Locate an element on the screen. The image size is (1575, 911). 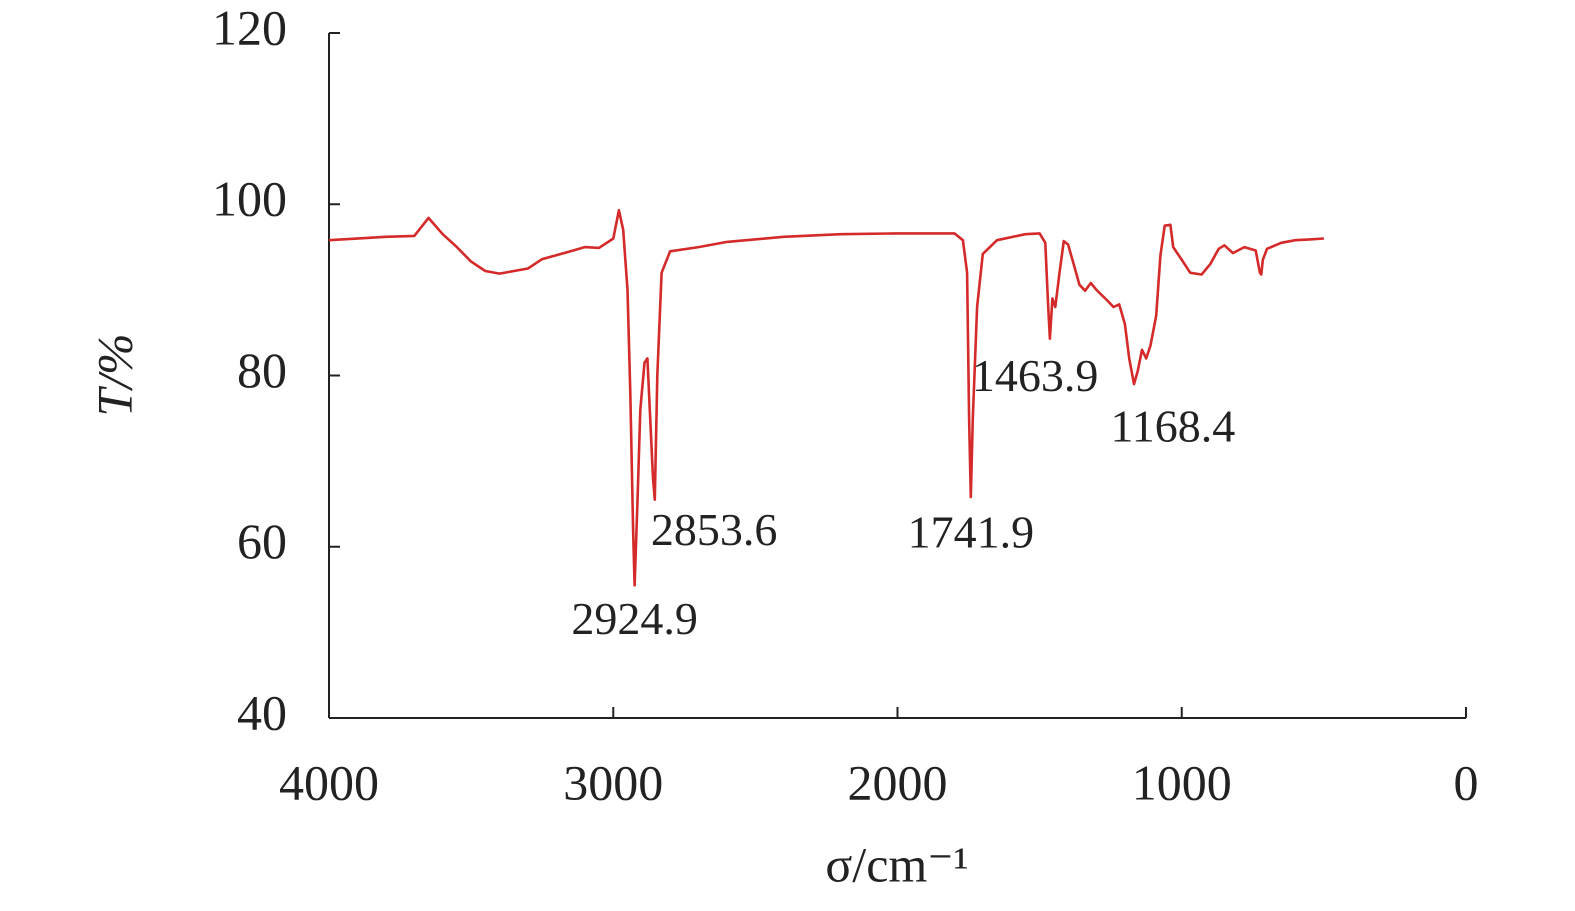
x-tick-label: 1000 is located at coordinates (1182, 782).